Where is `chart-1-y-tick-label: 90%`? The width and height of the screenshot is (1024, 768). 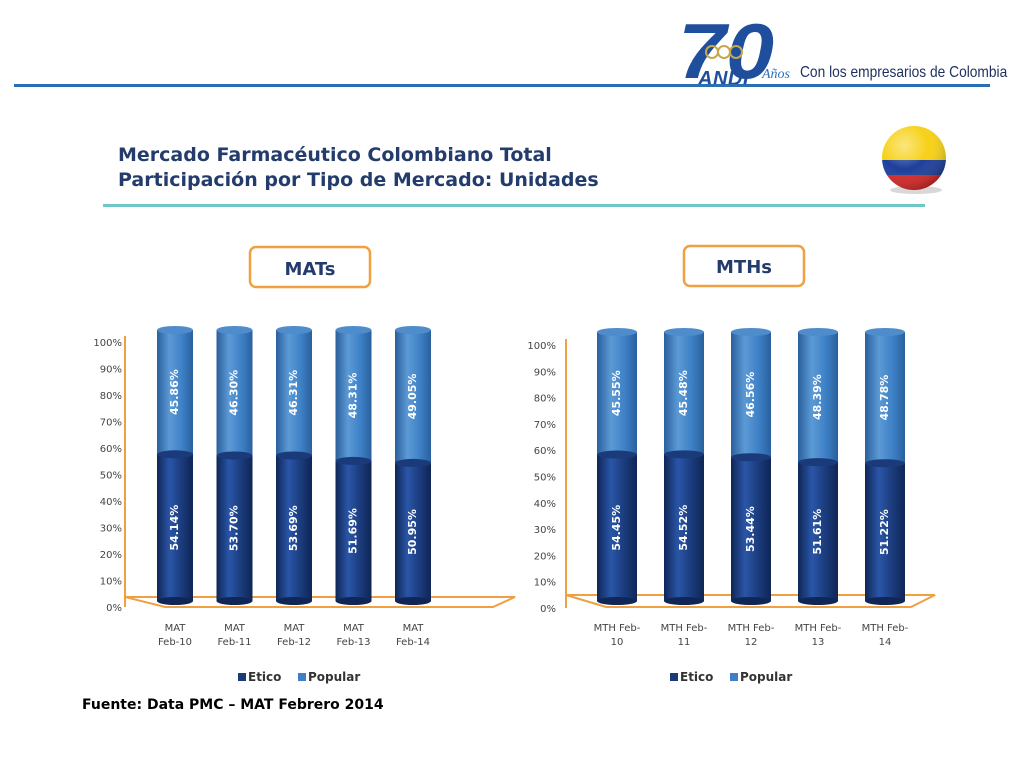 chart-1-y-tick-label: 90% is located at coordinates (111, 370).